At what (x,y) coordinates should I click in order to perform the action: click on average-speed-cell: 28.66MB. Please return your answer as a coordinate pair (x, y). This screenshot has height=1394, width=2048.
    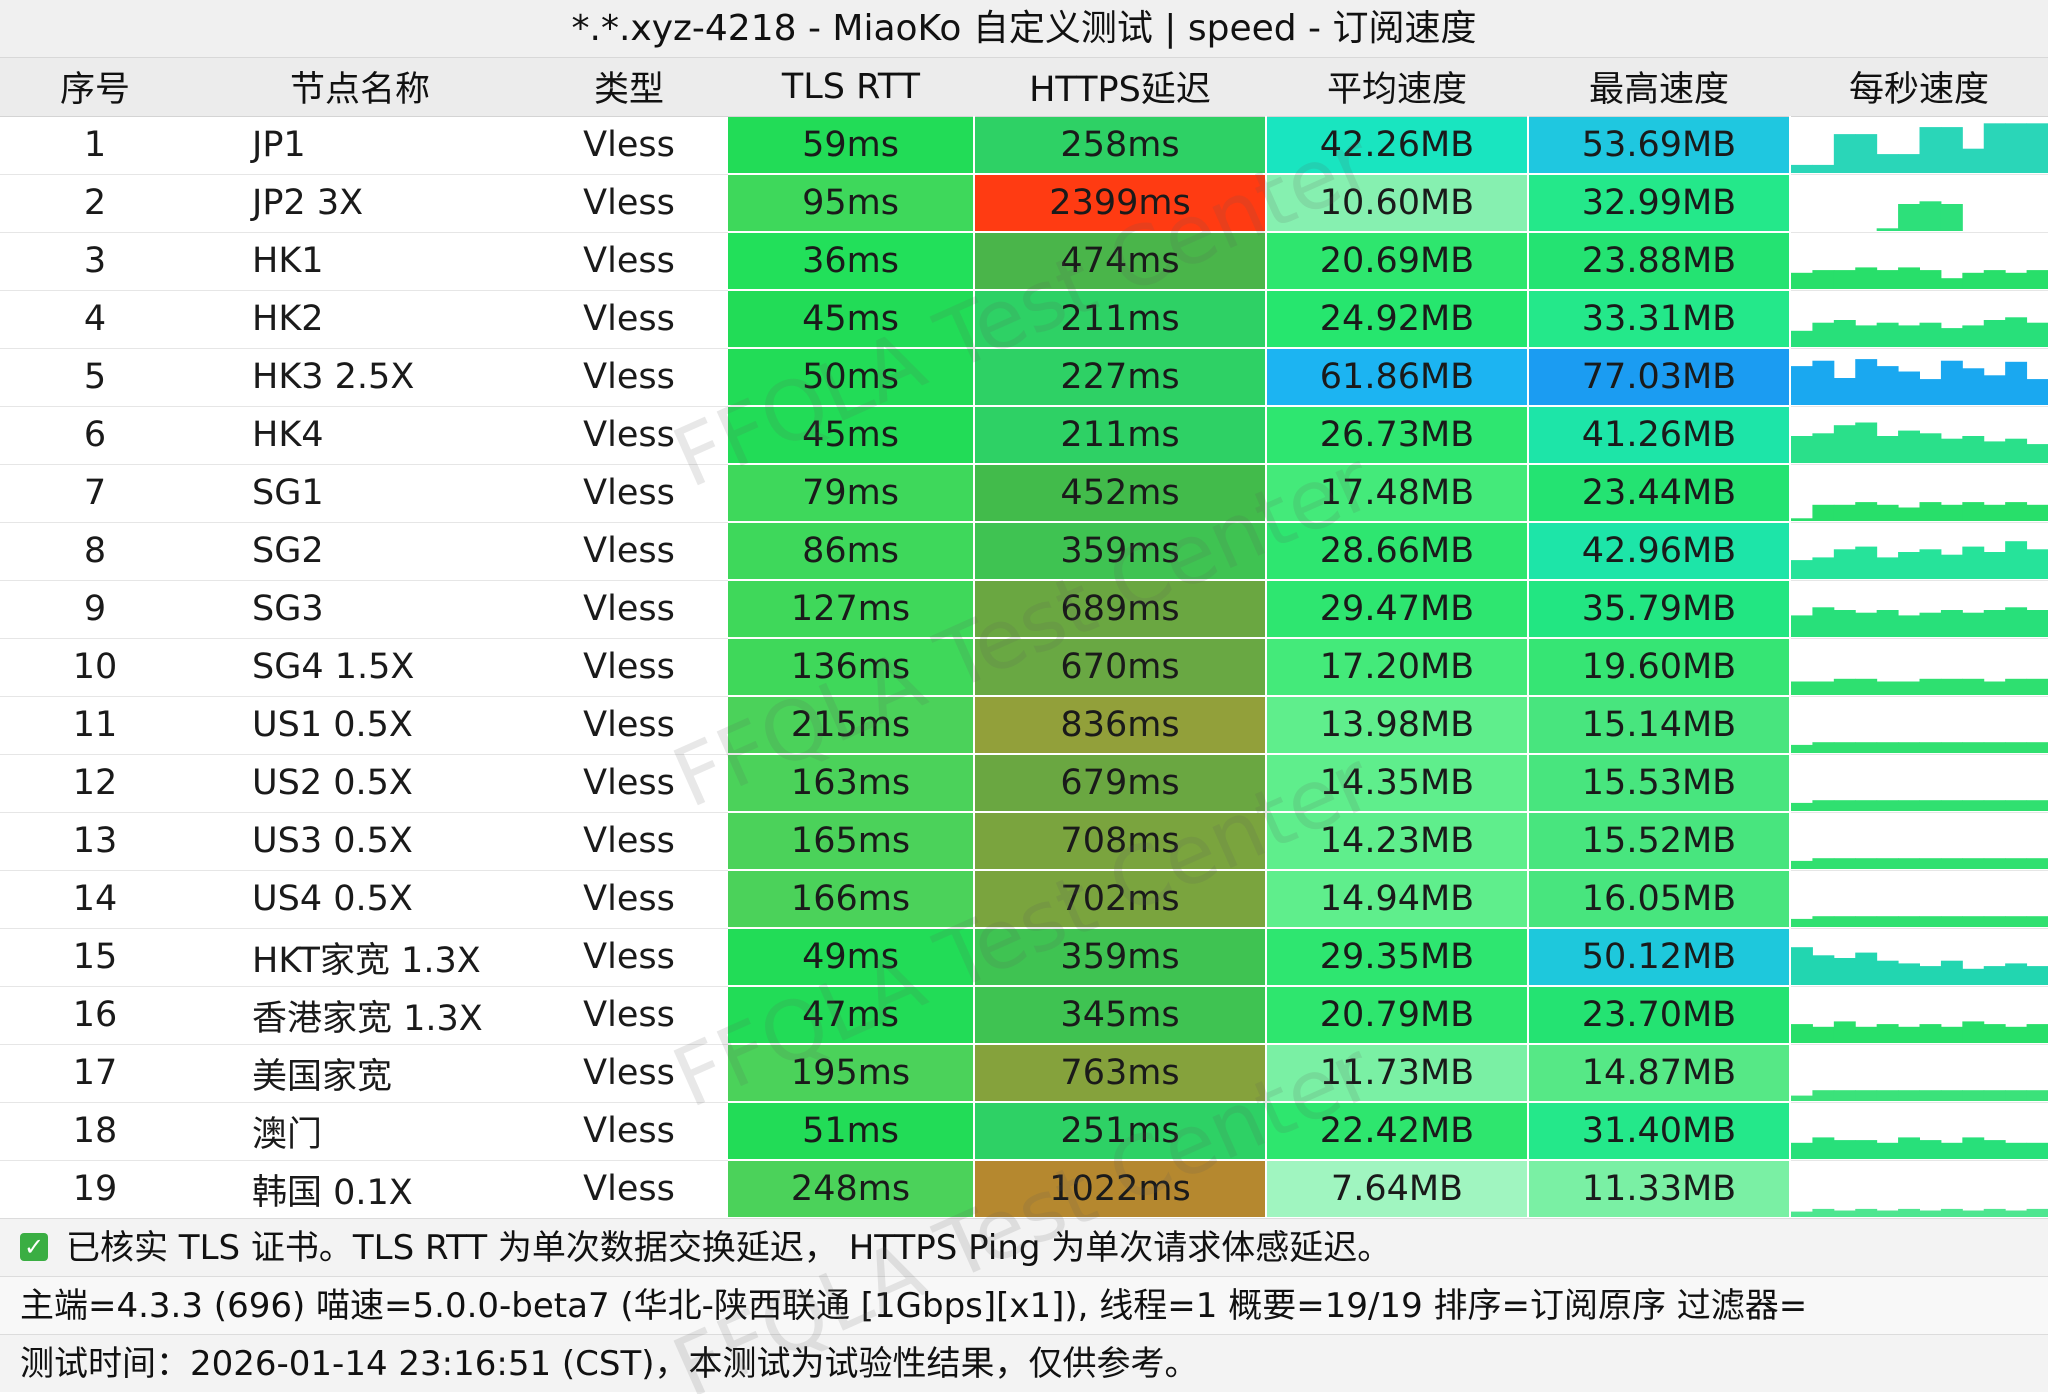
    Looking at the image, I should click on (1397, 551).